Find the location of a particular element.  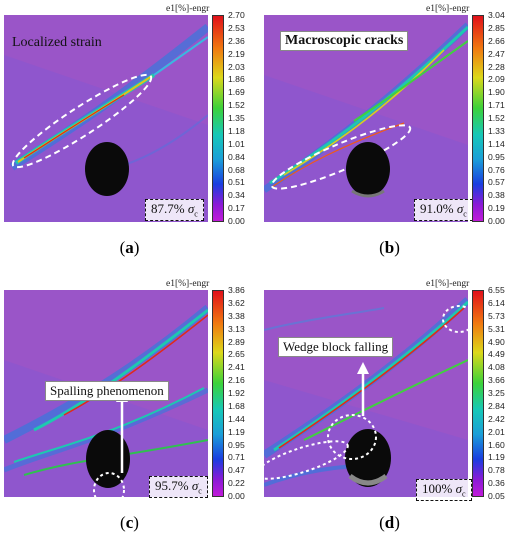

colorbar-tick-label: 2.53 is located at coordinates (236, 27).